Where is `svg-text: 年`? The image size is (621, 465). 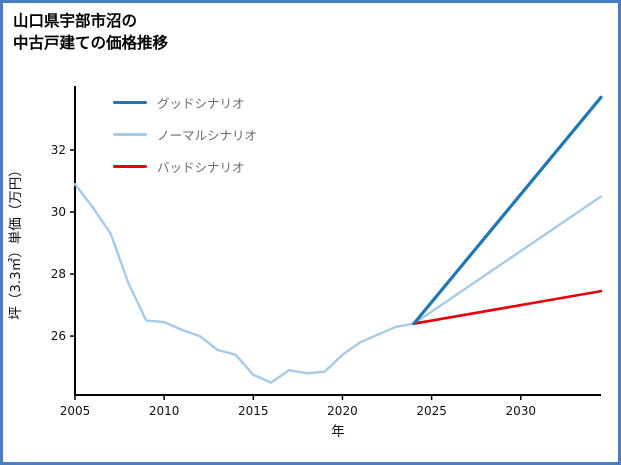 svg-text: 年 is located at coordinates (338, 432).